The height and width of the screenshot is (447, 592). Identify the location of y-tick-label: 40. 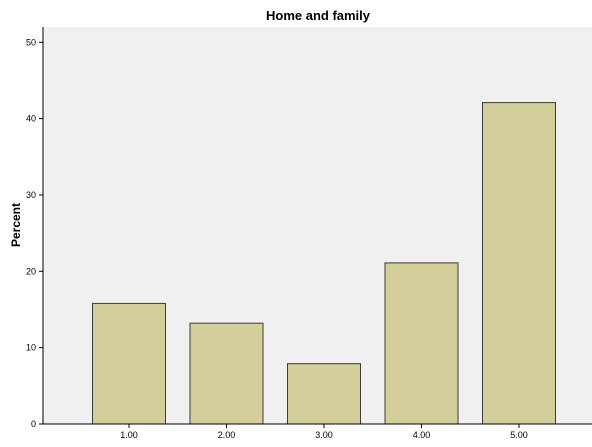
(31, 119).